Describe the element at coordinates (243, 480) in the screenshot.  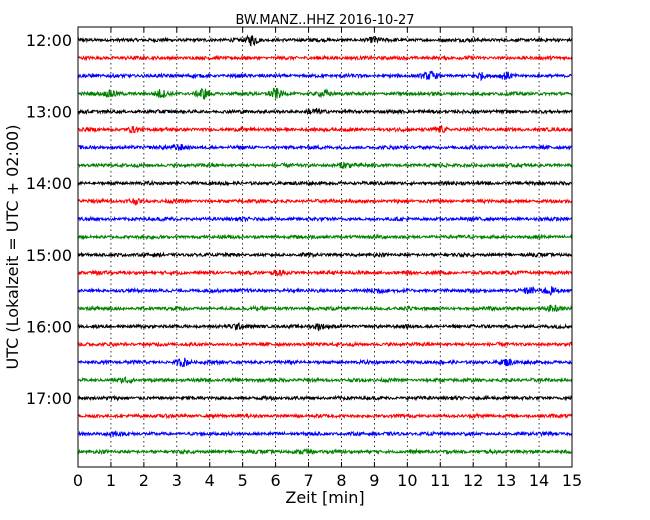
I see `x-tick-label: 5` at that location.